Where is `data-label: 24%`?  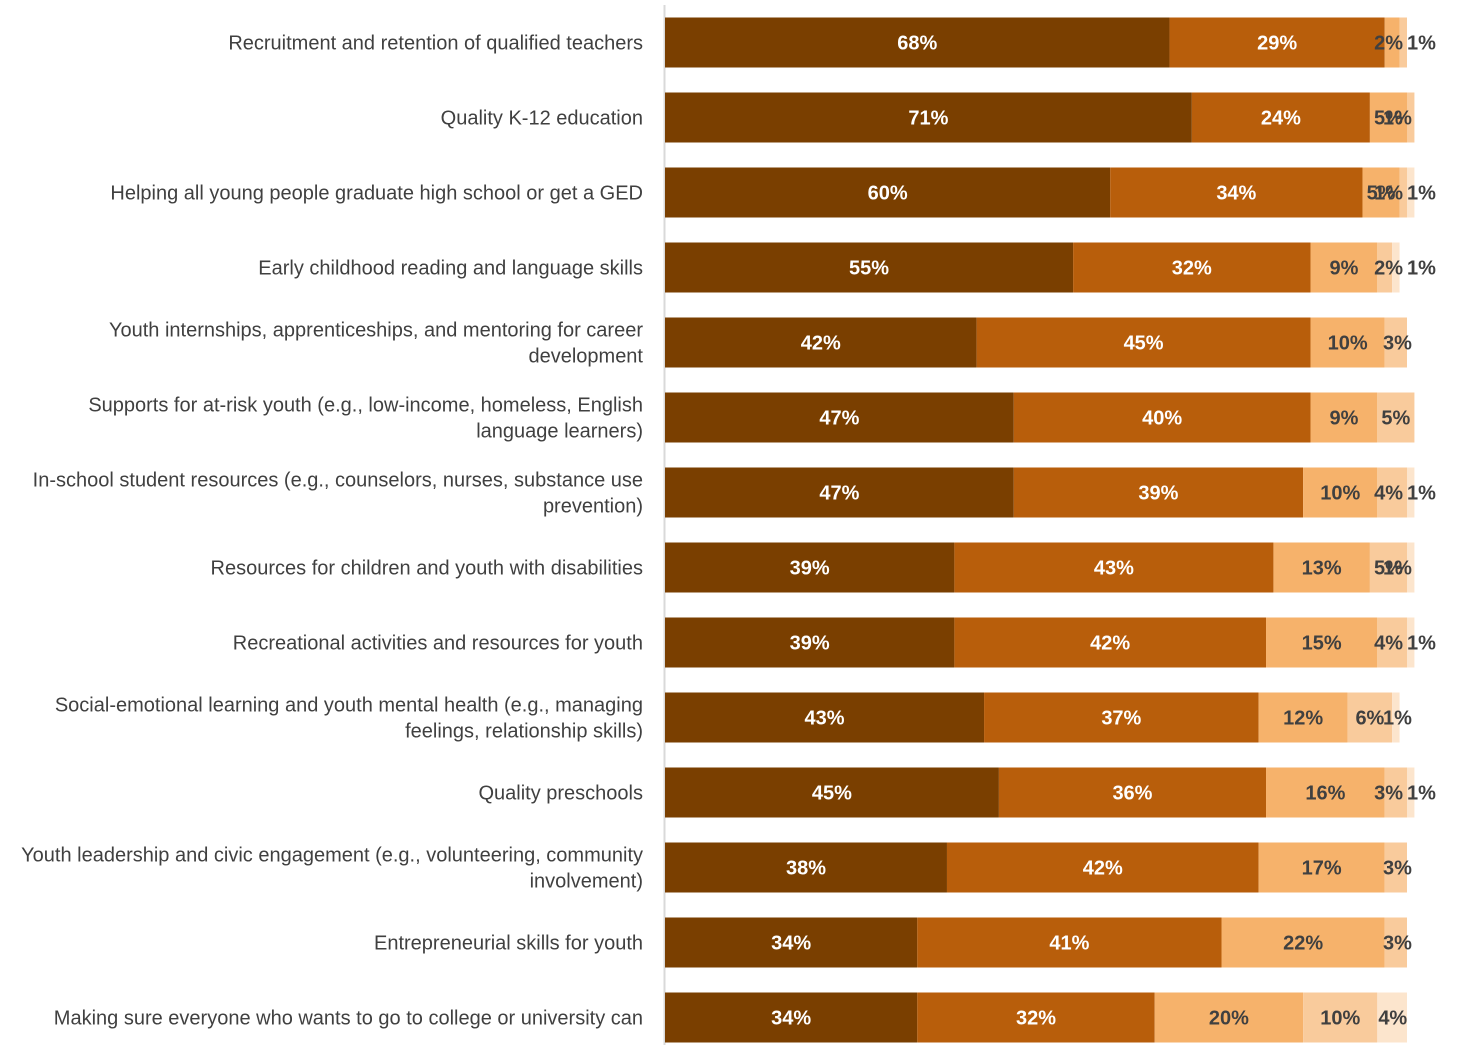
data-label: 24% is located at coordinates (1281, 119).